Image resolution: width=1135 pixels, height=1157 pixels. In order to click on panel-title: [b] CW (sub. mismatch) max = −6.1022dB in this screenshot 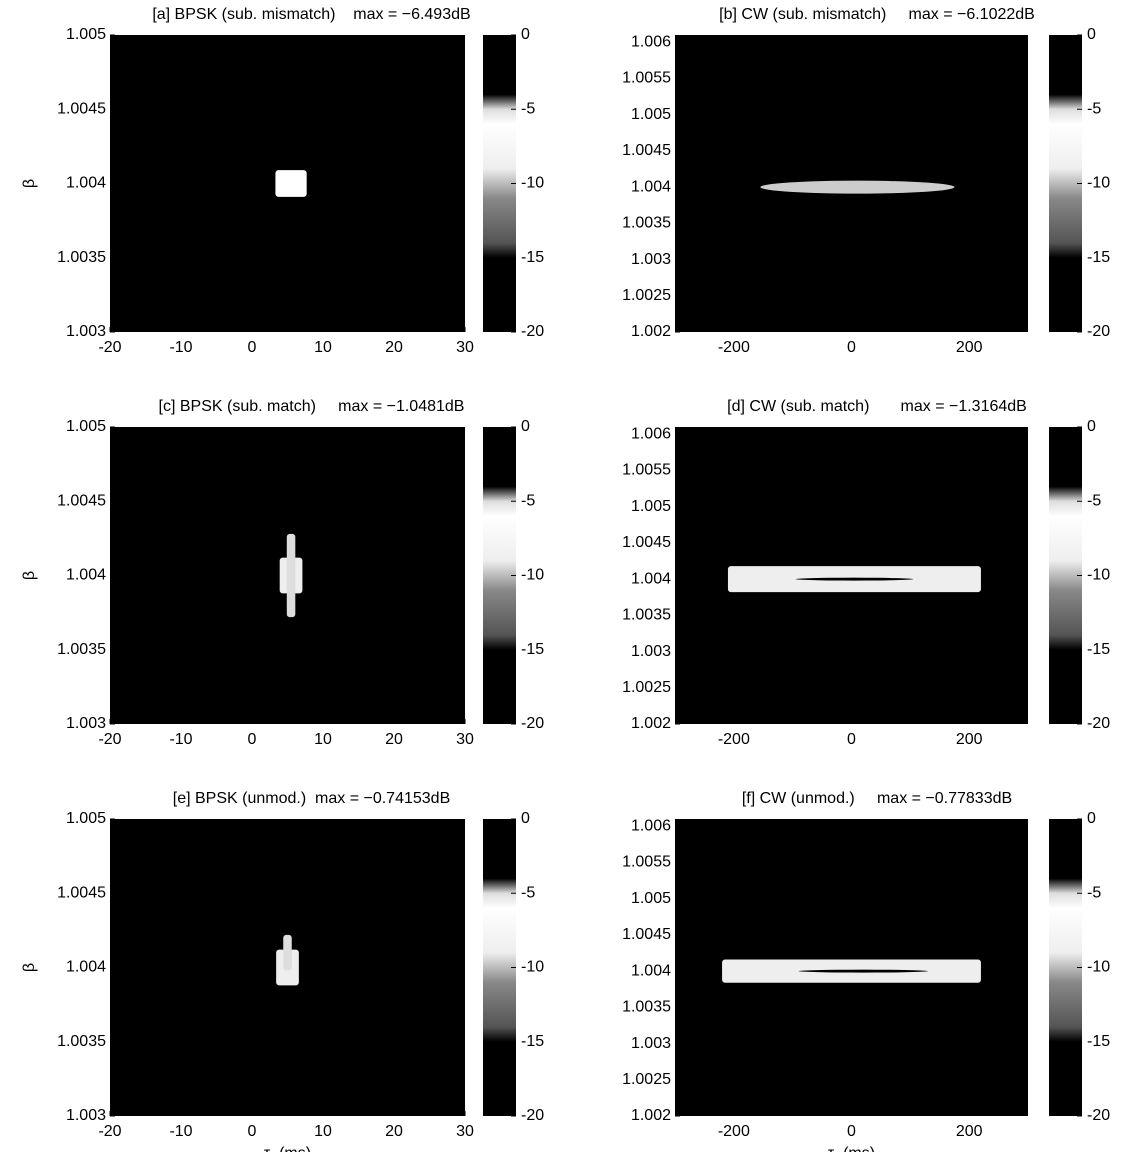, I will do `click(877, 14)`.